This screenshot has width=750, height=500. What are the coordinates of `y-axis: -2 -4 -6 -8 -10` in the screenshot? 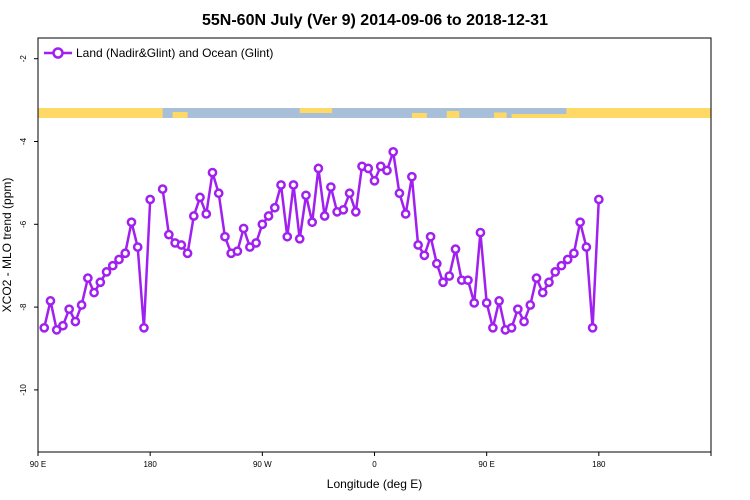 It's located at (28, 225).